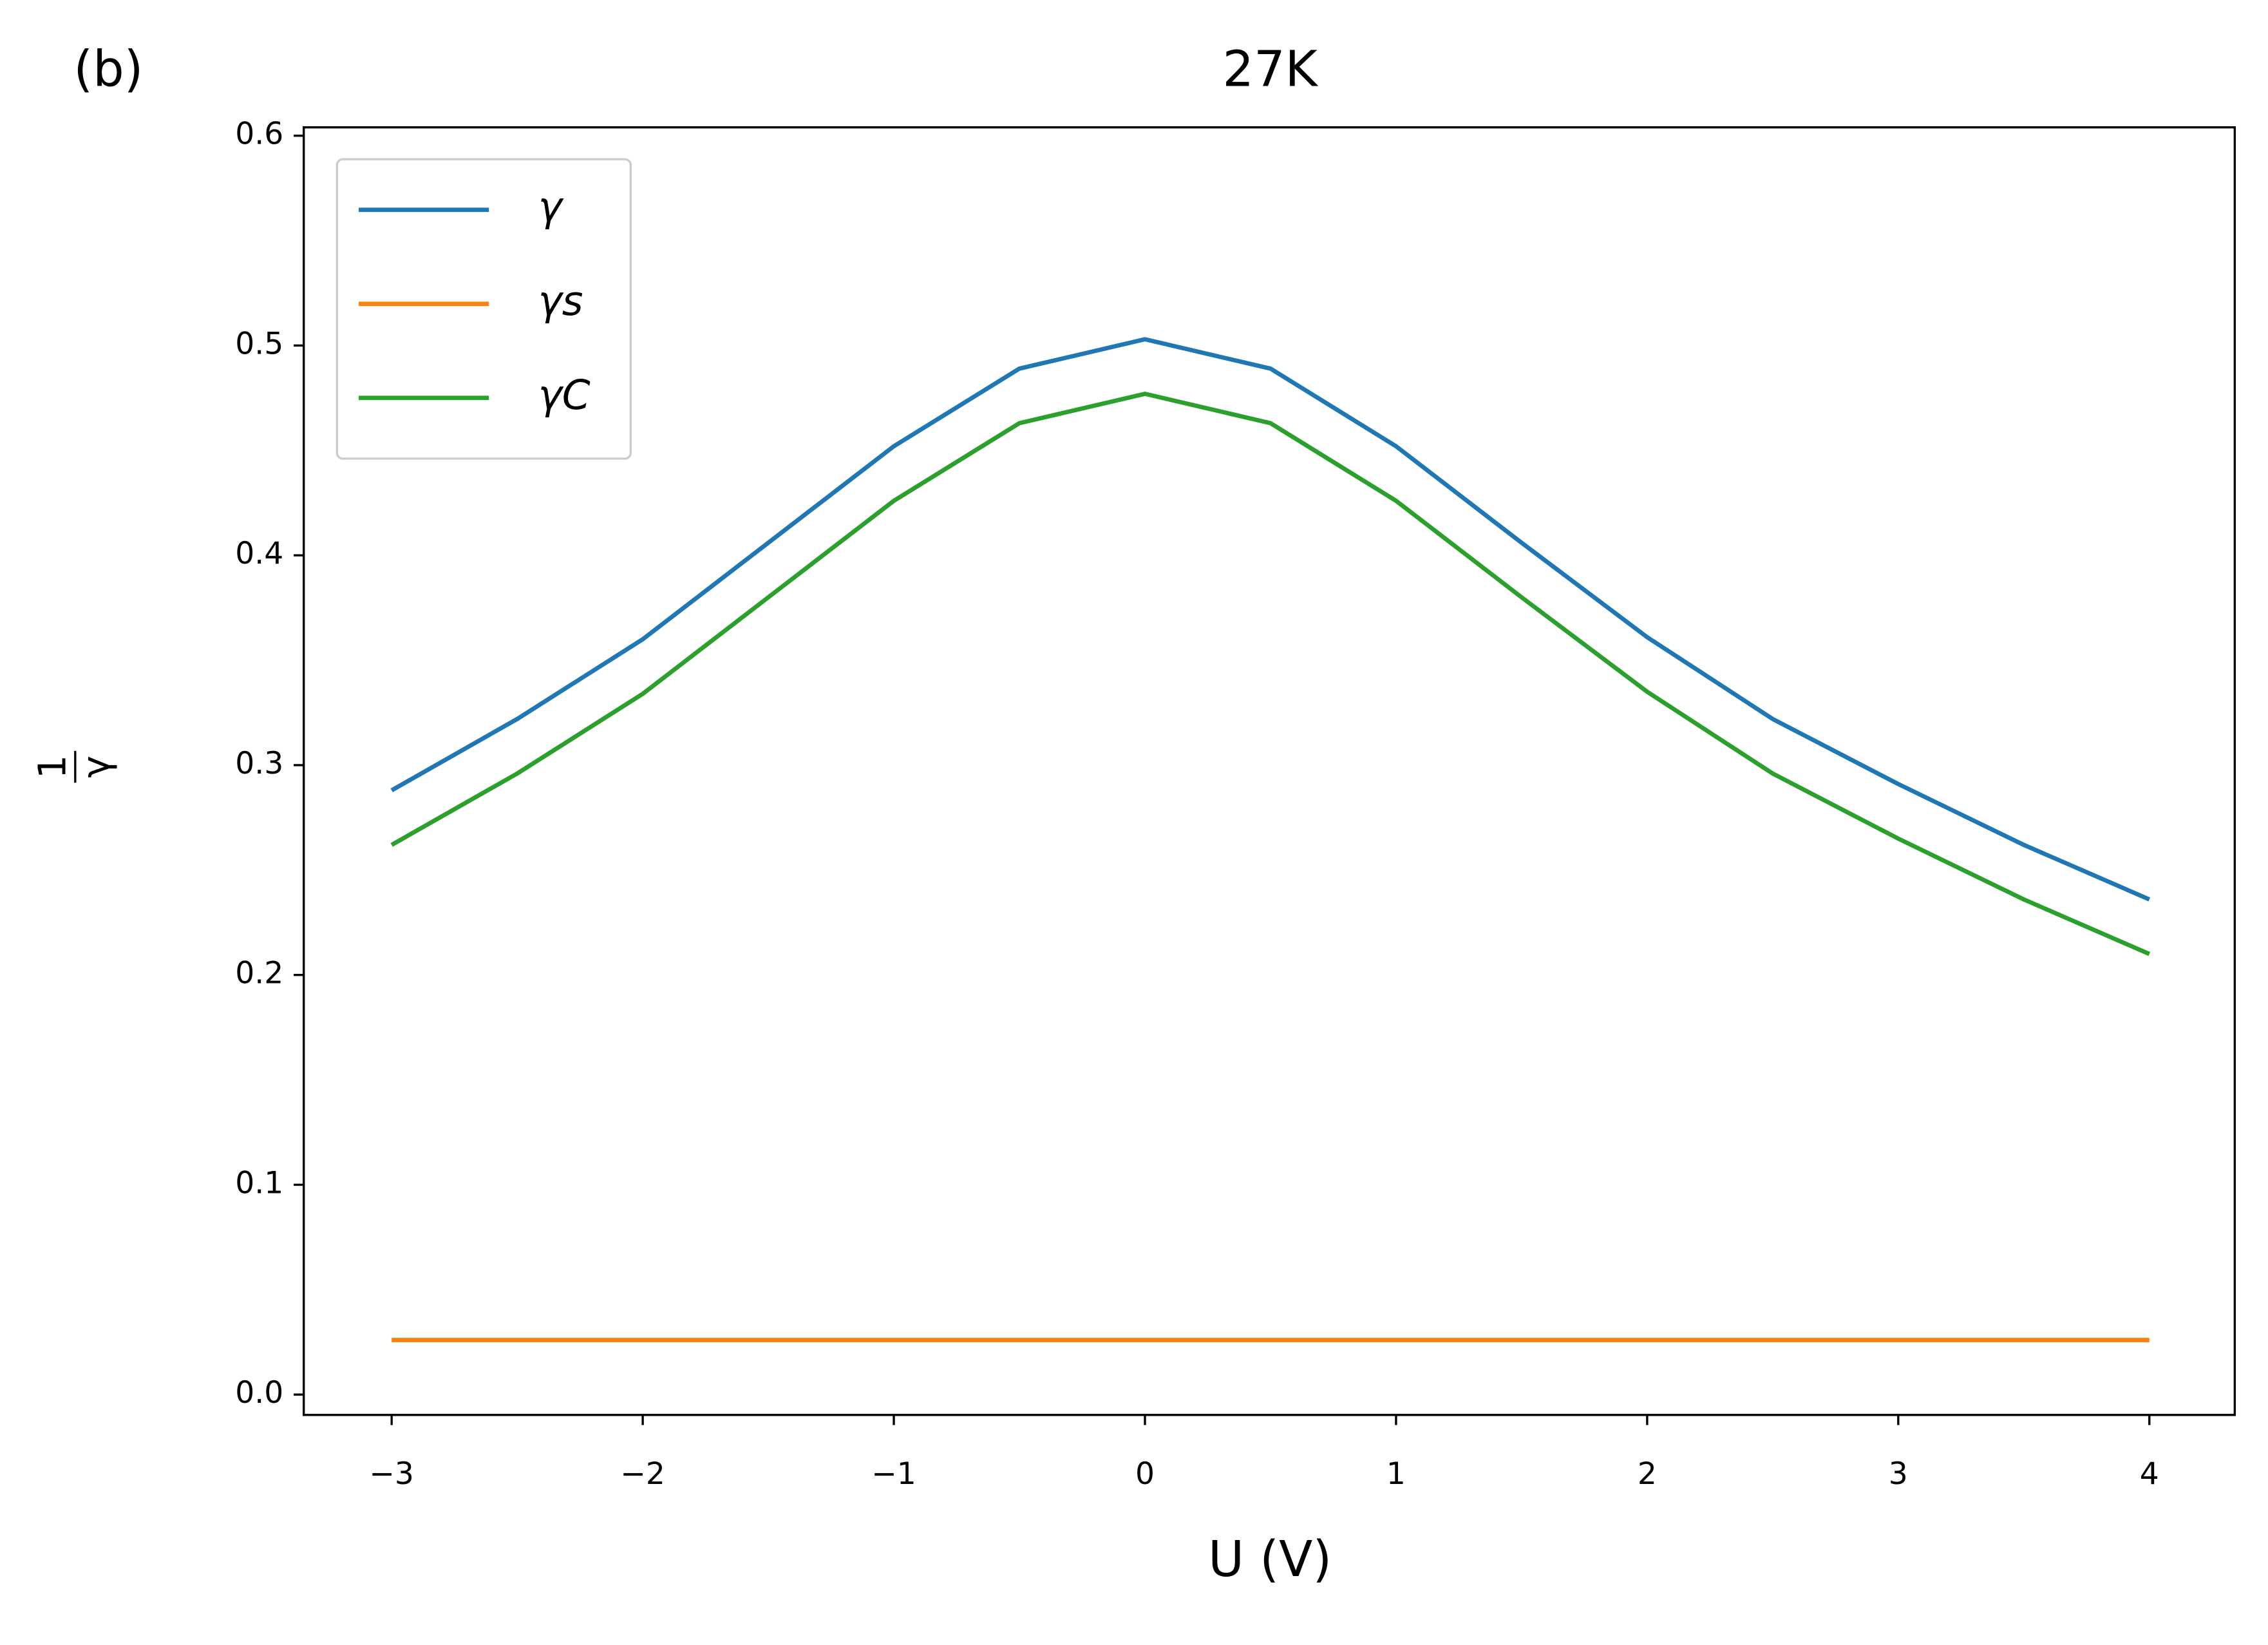  I want to click on y-tick-label: 0.4, so click(259, 553).